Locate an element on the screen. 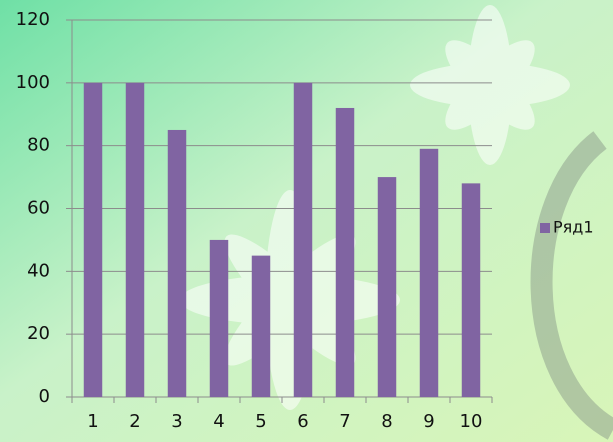 This screenshot has width=613, height=442. x-tick-label: 1 is located at coordinates (92, 421).